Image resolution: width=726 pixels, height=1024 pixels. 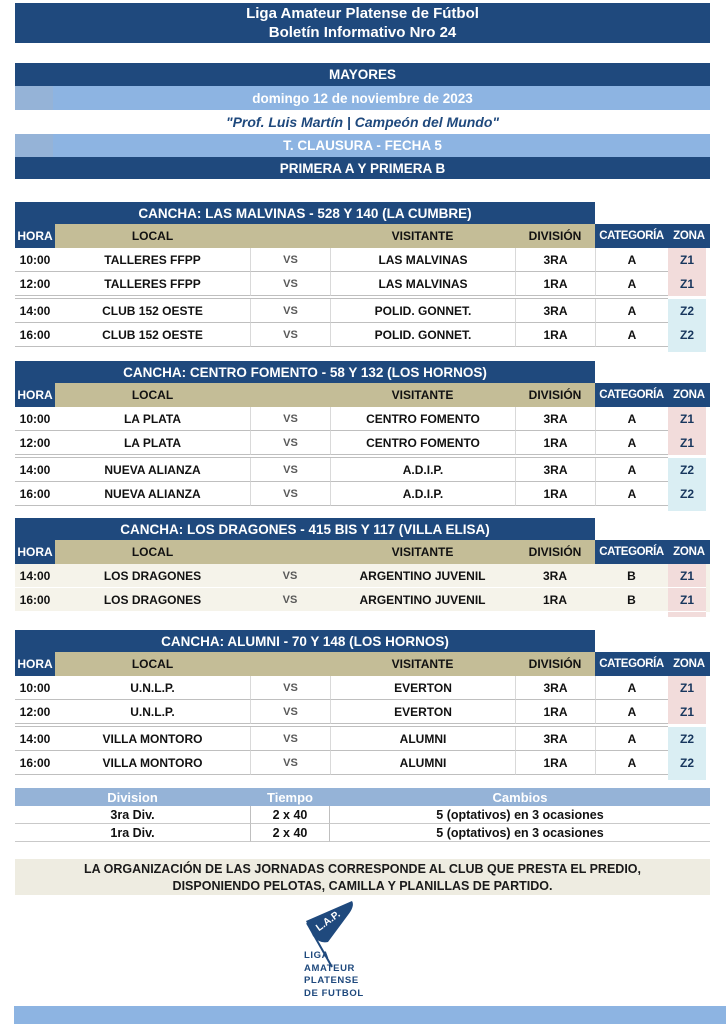 What do you see at coordinates (152, 739) in the screenshot?
I see `local-cell: VILLA MONTORO` at bounding box center [152, 739].